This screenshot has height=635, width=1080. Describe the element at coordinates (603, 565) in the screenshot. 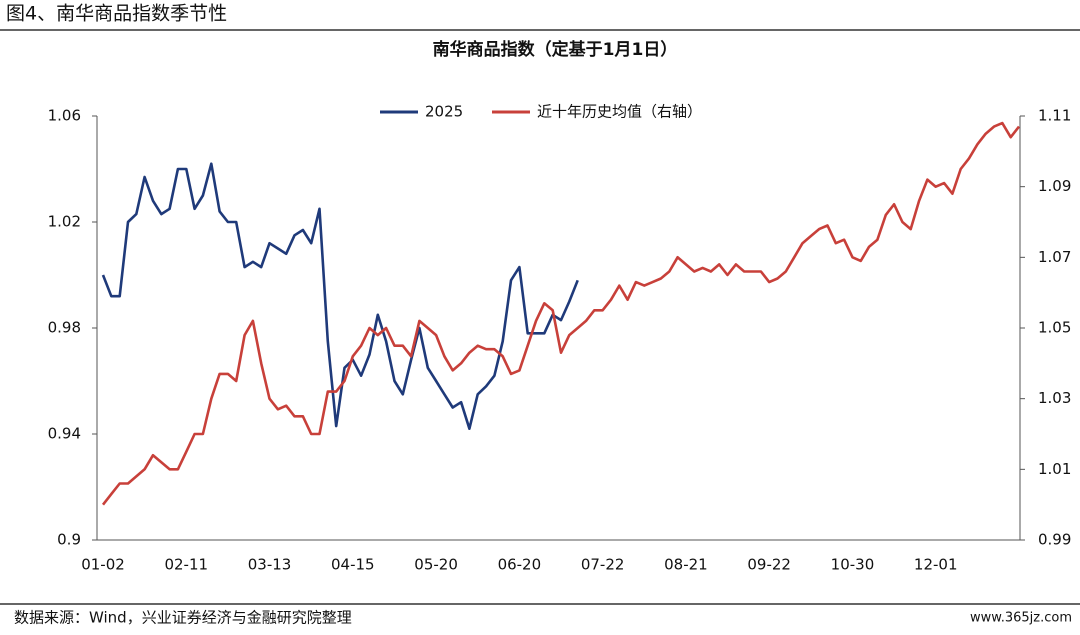

I see `x-tick-label: 07-22` at that location.